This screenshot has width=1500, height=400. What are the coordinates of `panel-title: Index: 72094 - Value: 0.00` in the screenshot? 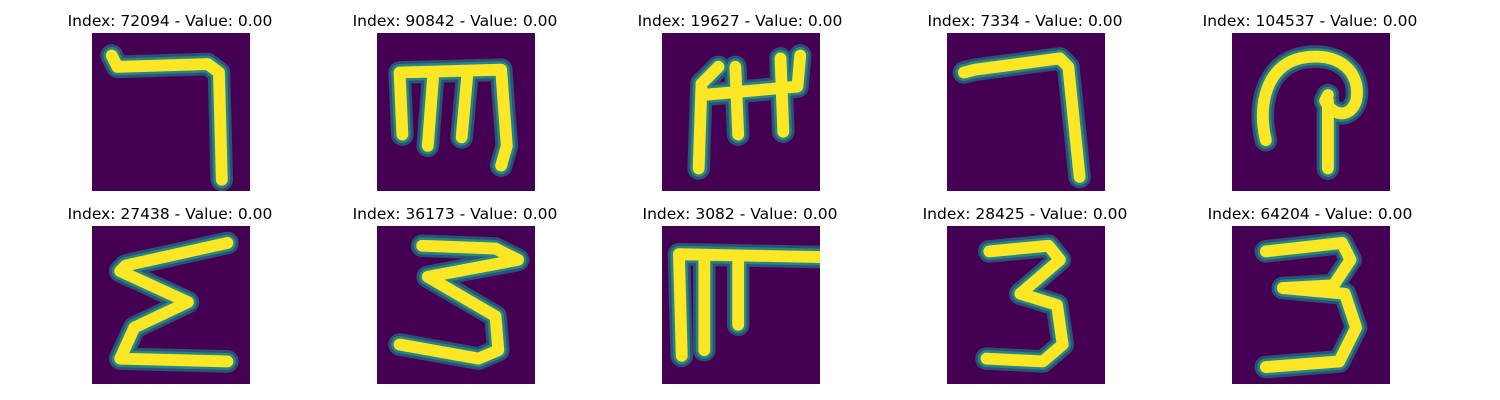 It's located at (170, 21).